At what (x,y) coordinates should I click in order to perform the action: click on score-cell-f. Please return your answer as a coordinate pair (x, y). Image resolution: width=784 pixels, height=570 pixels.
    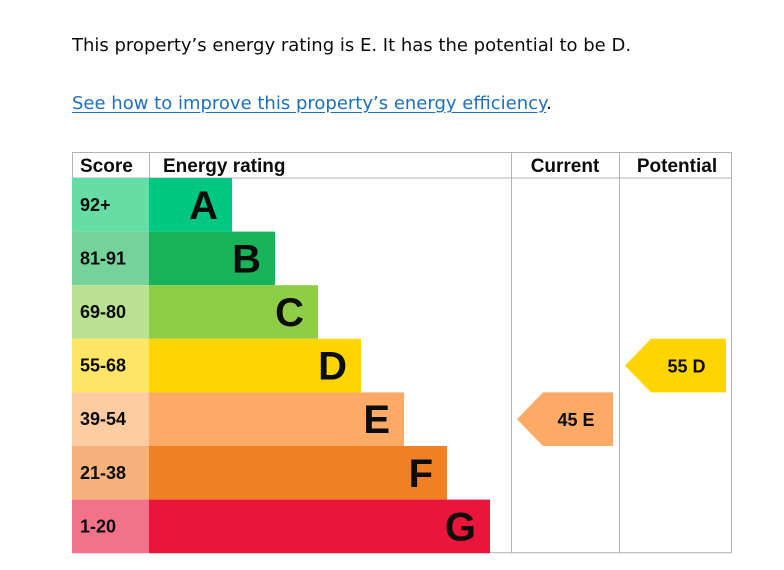
    Looking at the image, I should click on (110, 473).